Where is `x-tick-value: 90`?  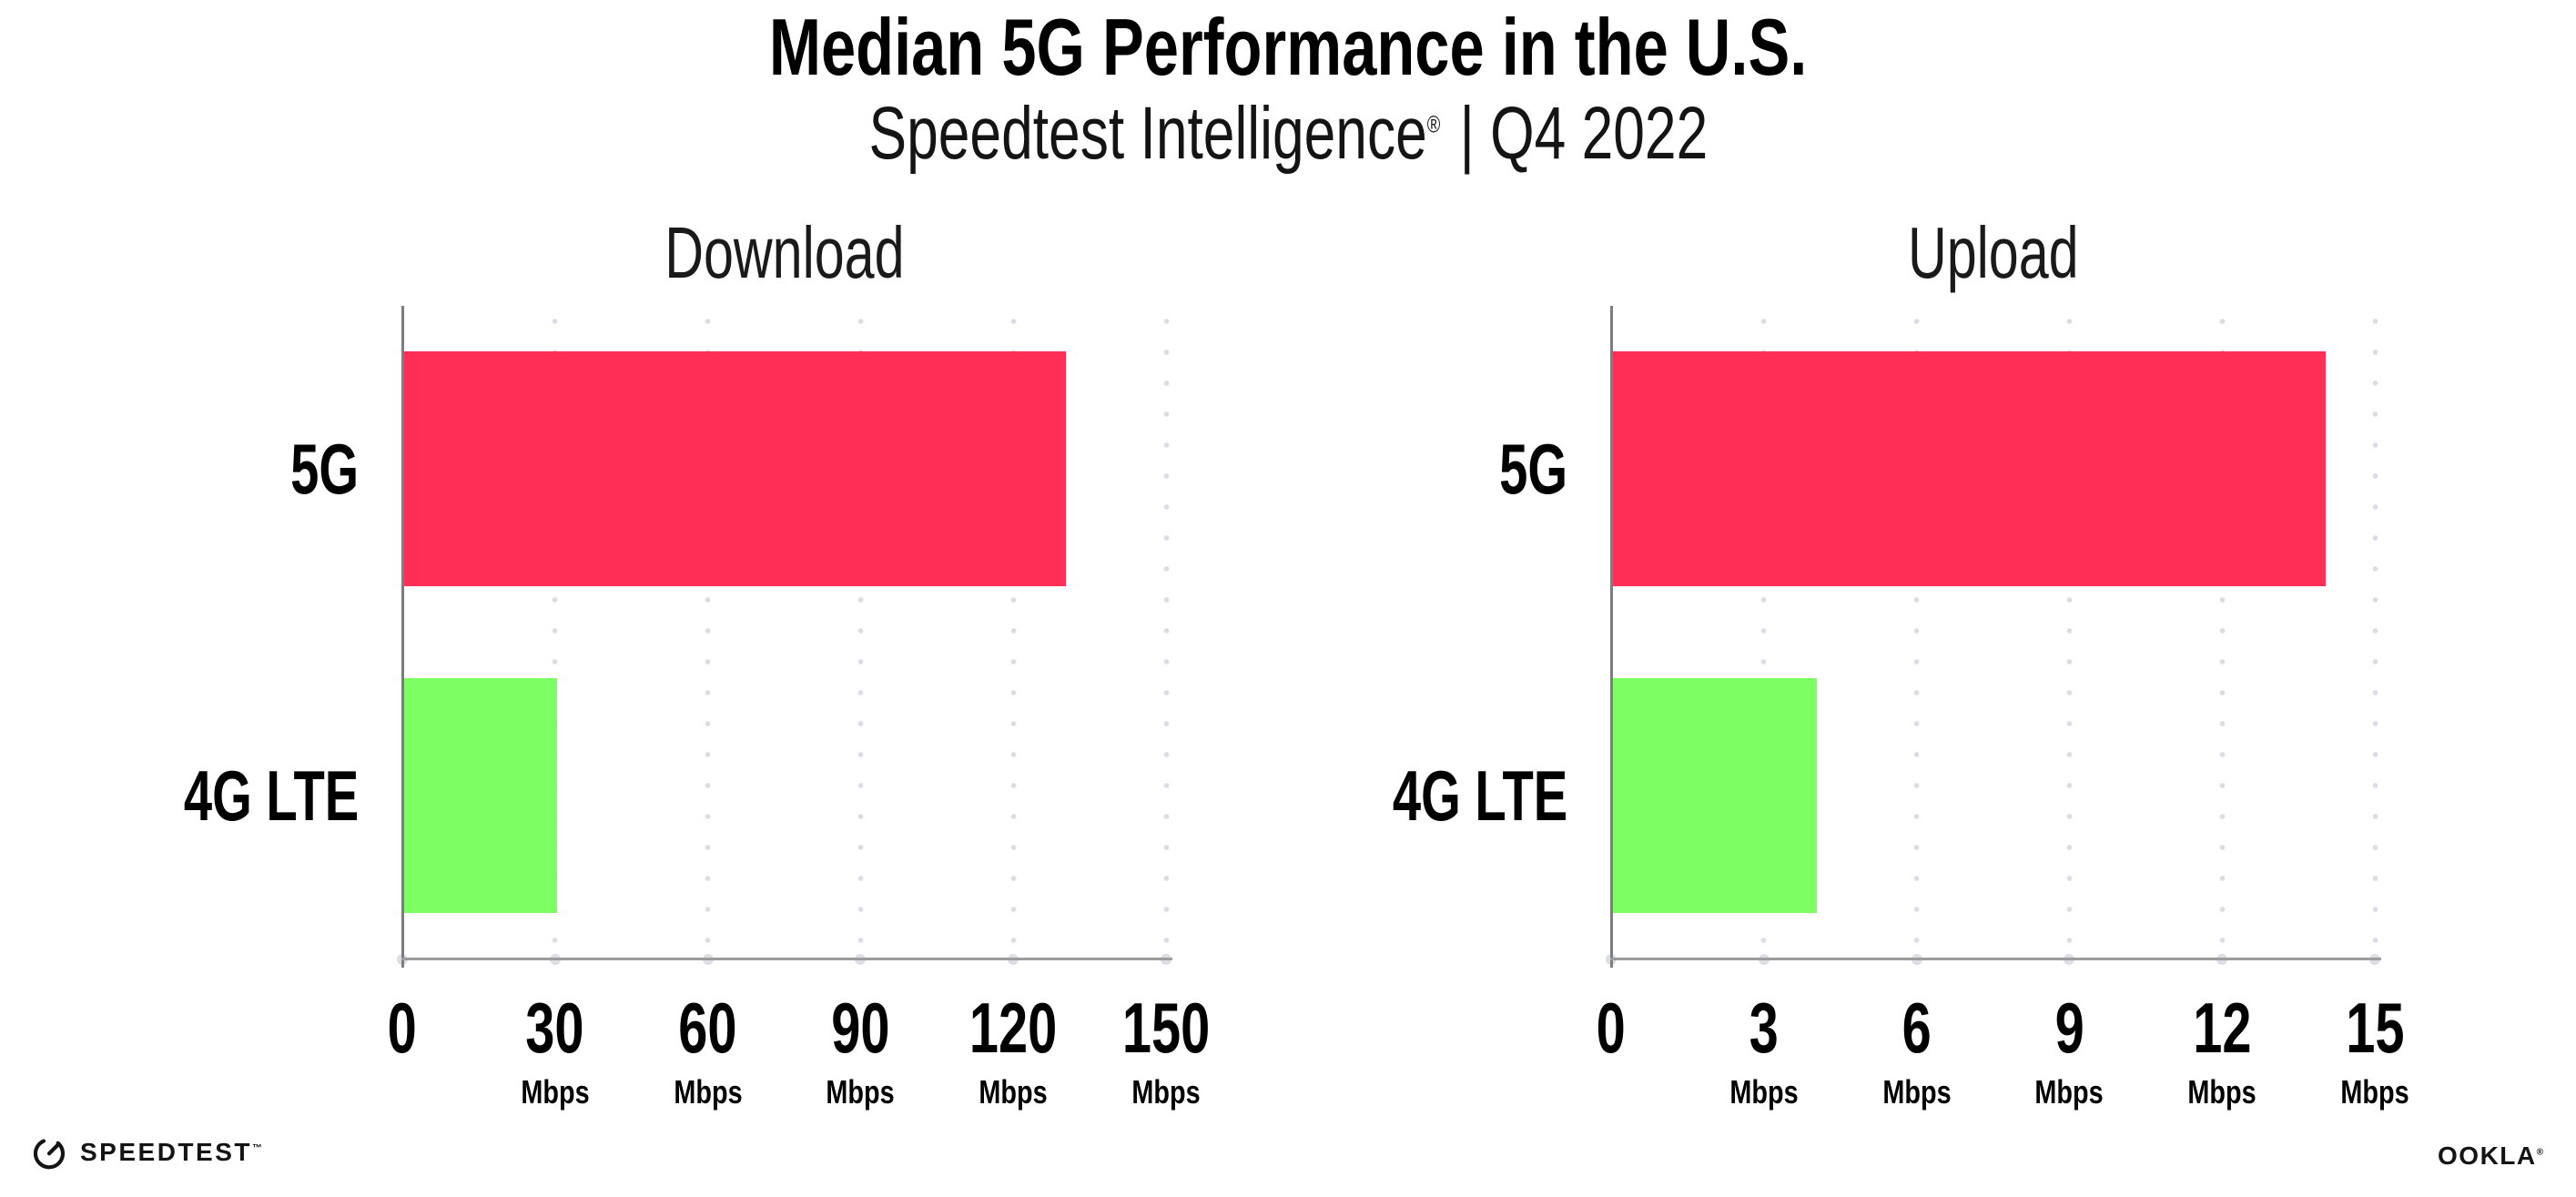 x-tick-value: 90 is located at coordinates (860, 1028).